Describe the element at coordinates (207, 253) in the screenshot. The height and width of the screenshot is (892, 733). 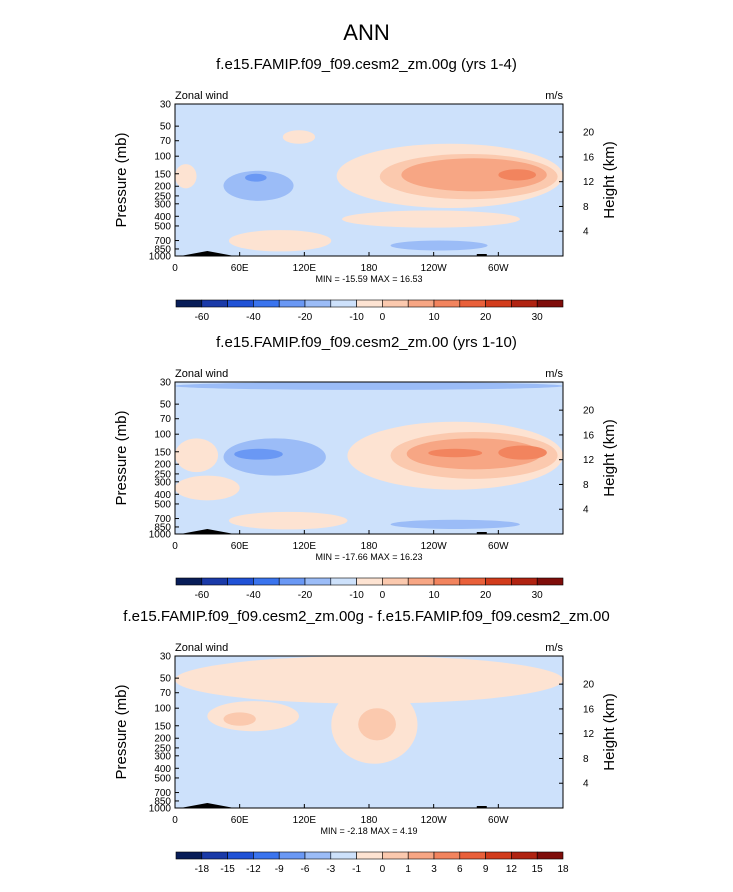
I see `topography` at that location.